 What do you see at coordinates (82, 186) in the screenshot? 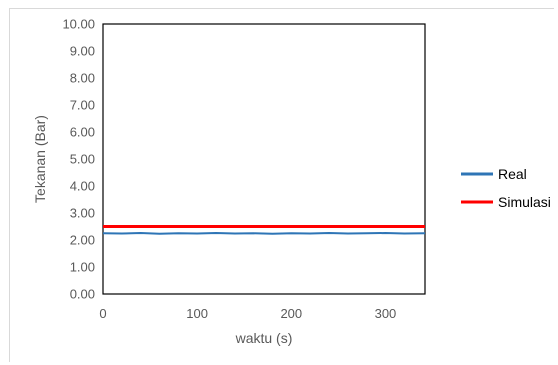
I see `y-tick-label: 4.00` at bounding box center [82, 186].